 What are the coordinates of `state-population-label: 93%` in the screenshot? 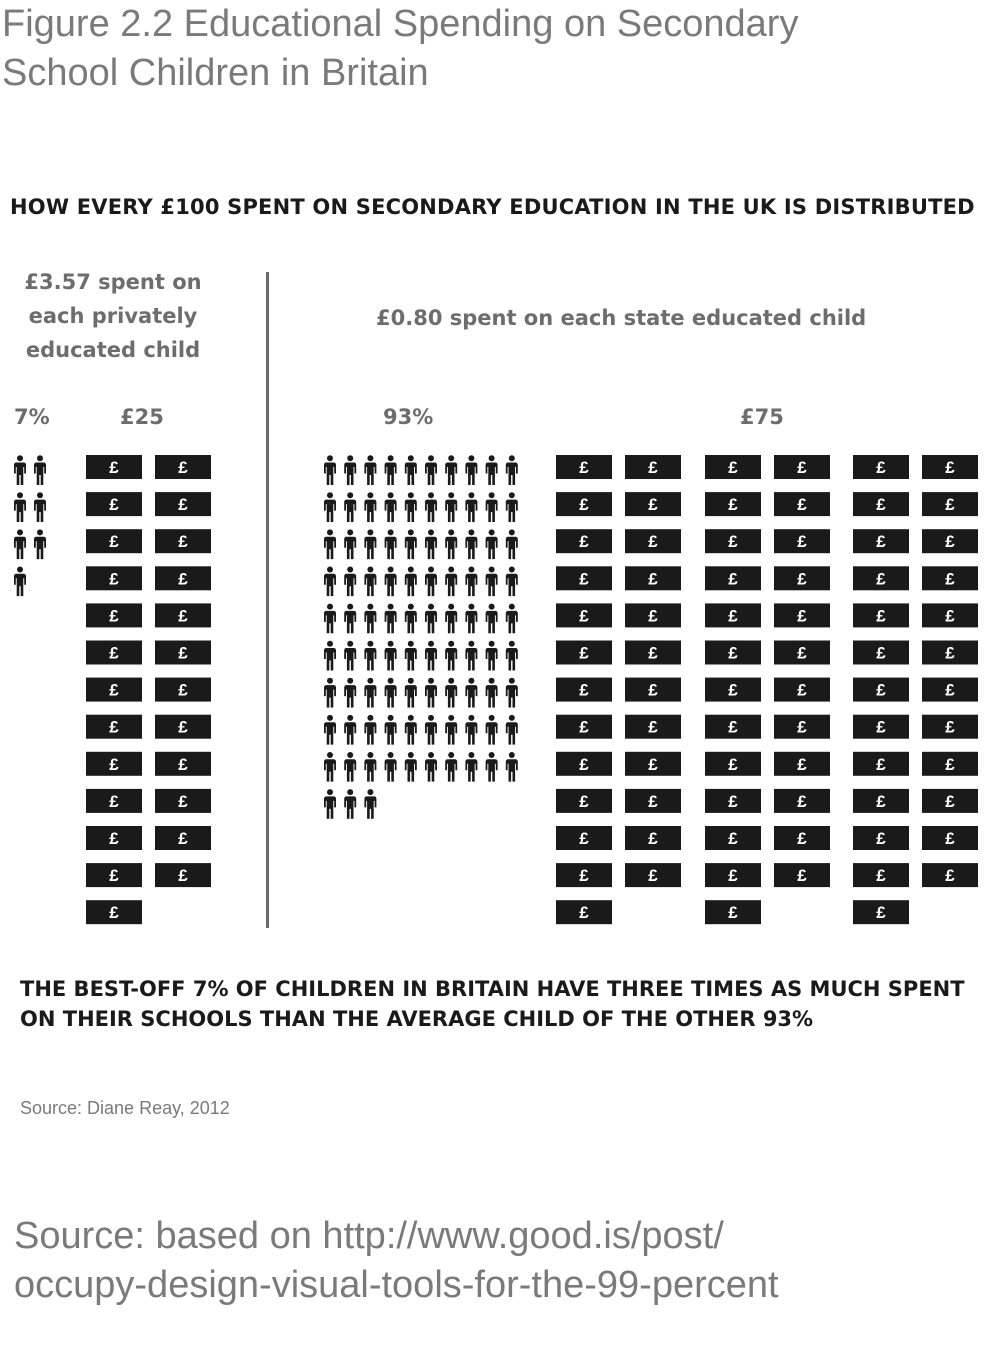 It's located at (408, 417).